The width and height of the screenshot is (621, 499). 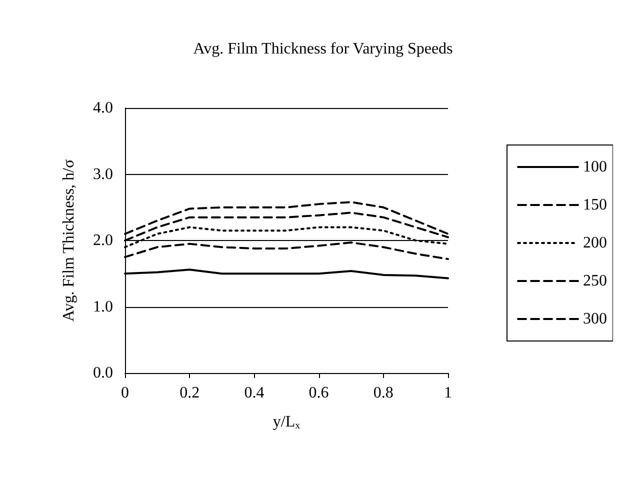 What do you see at coordinates (103, 307) in the screenshot?
I see `y-tick-label: 1.0` at bounding box center [103, 307].